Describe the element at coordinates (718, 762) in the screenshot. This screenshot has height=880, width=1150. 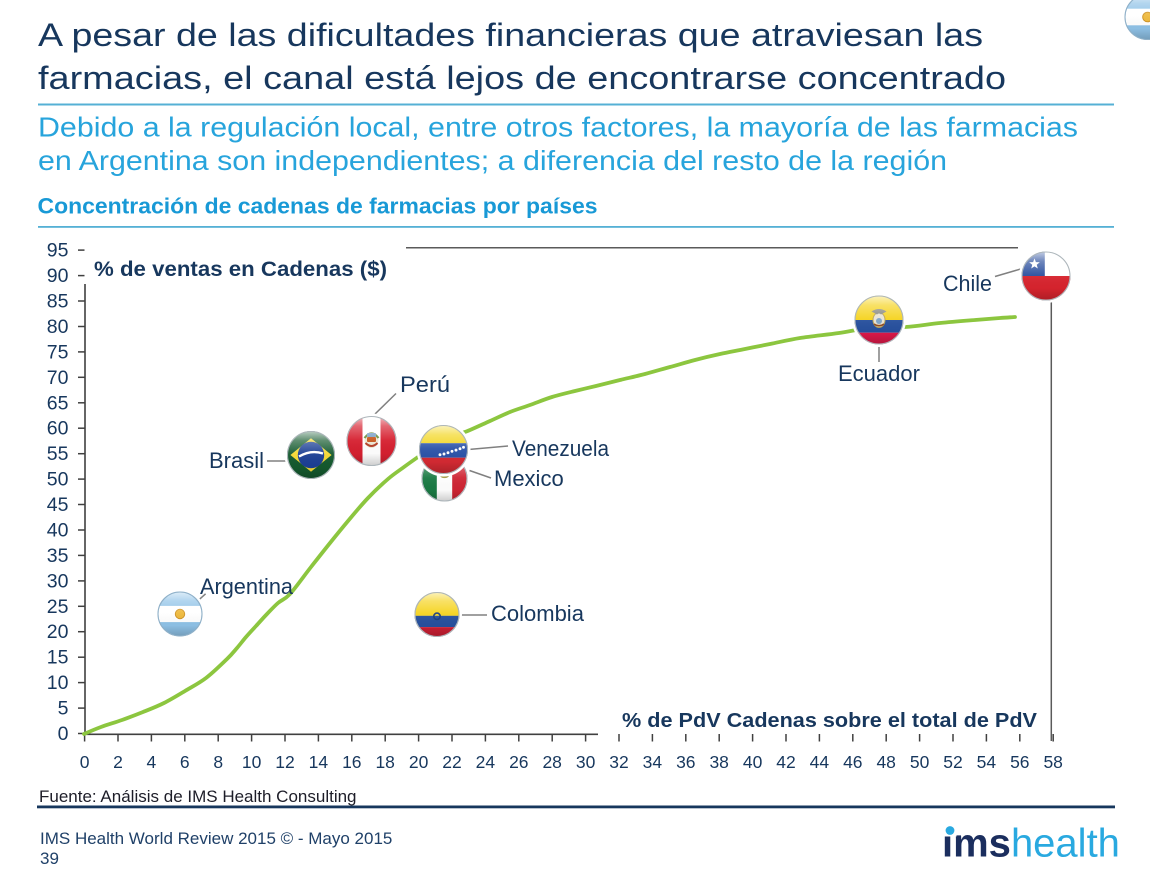
I see `svg-text: 38` at that location.